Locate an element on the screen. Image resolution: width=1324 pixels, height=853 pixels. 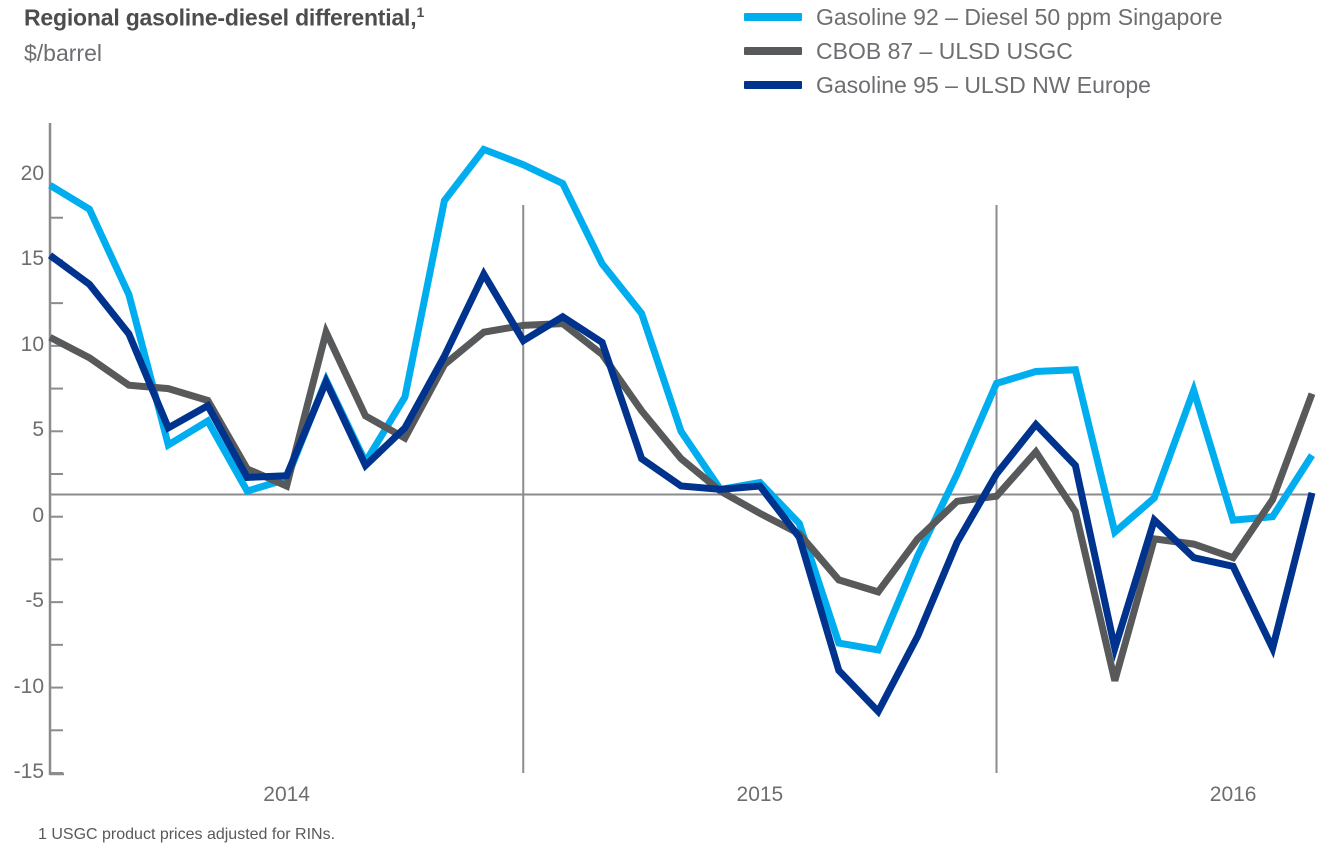
legend-item-nwe: Gasoline 95 – ULSD NW Europe is located at coordinates (1034, 85).